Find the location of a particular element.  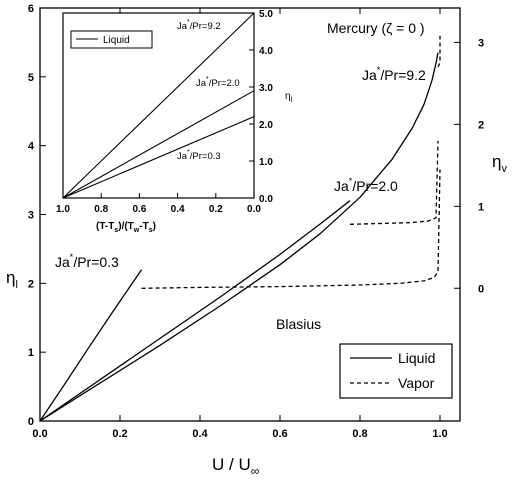

x-tick-label: 0.2 is located at coordinates (119, 434).